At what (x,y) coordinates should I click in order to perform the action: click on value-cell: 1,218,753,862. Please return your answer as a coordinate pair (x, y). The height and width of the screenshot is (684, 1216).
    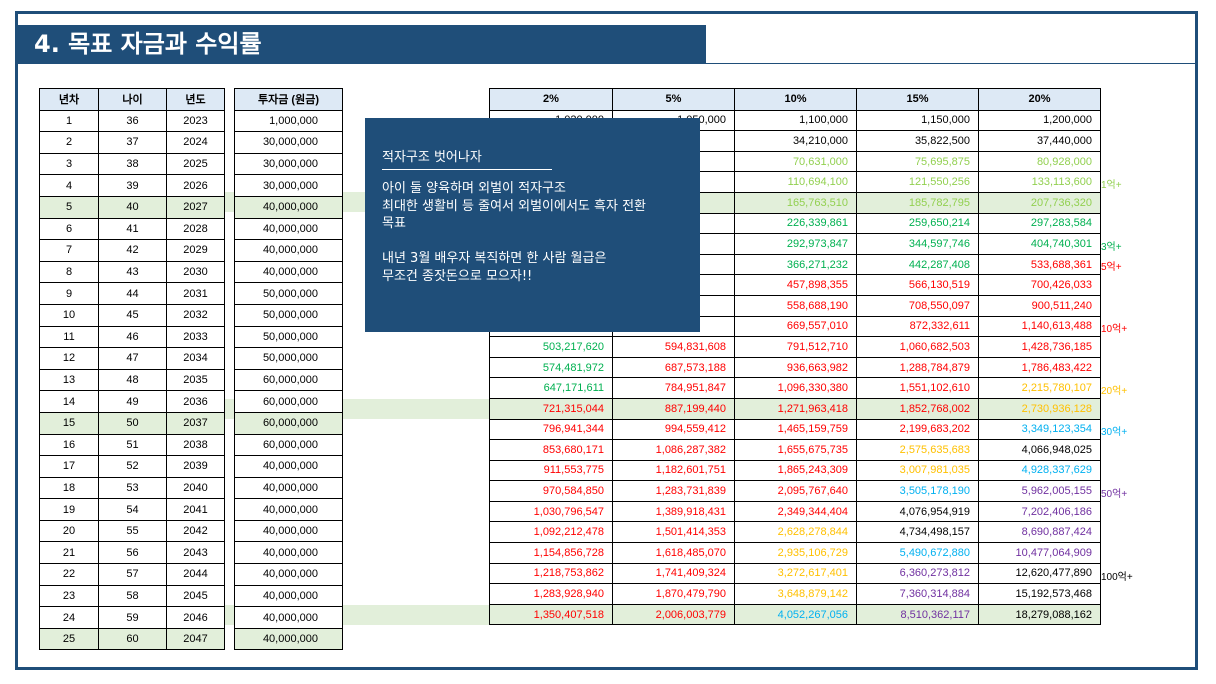
    Looking at the image, I should click on (551, 573).